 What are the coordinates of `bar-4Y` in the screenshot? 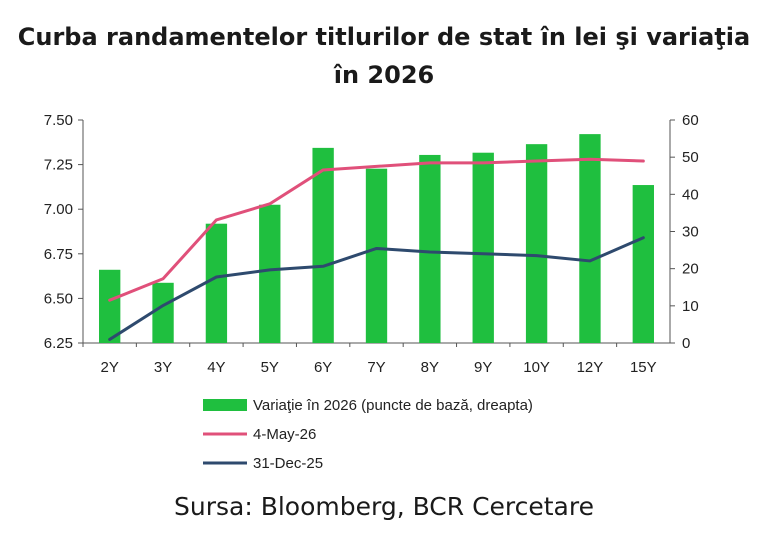 It's located at (216, 283).